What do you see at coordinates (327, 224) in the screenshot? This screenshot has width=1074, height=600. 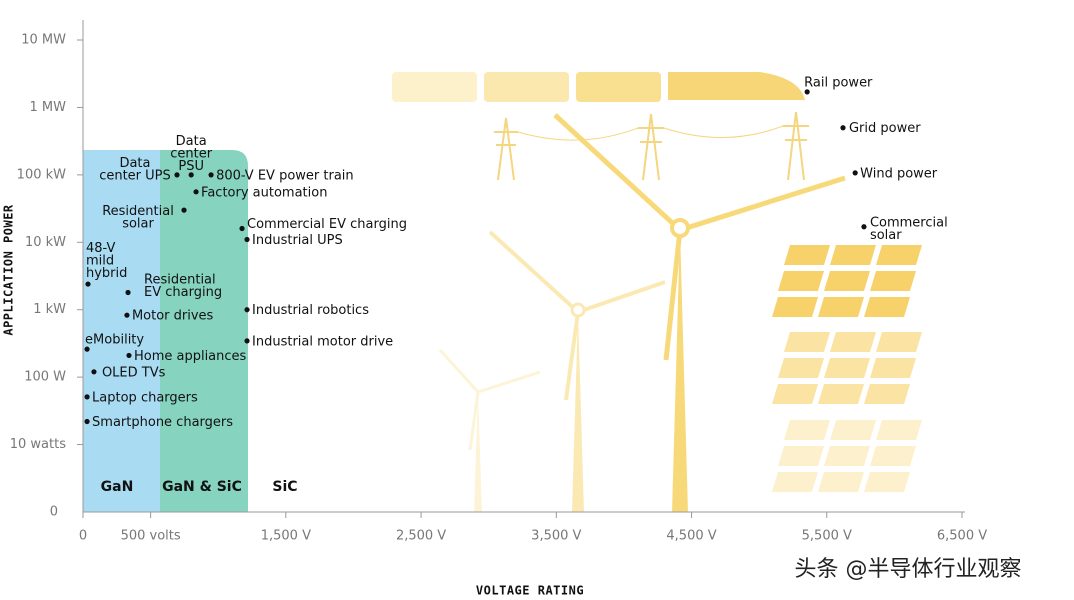 I see `point-label: Commercial EV charging` at bounding box center [327, 224].